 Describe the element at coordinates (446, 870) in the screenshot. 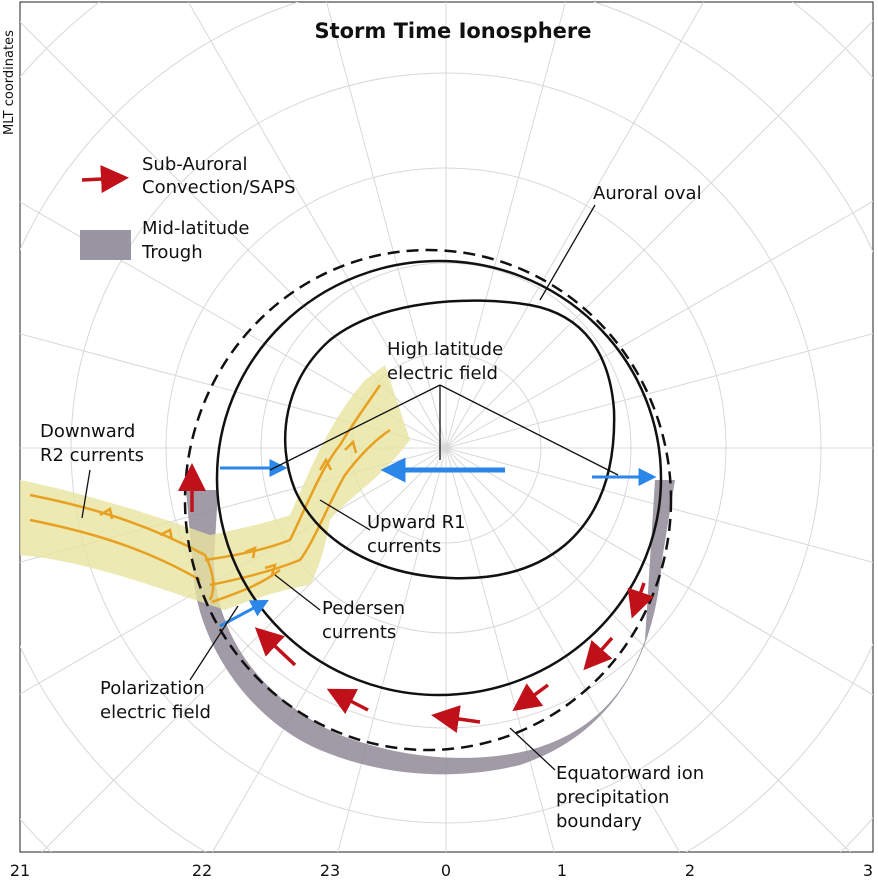

I see `tick-label: 0` at that location.